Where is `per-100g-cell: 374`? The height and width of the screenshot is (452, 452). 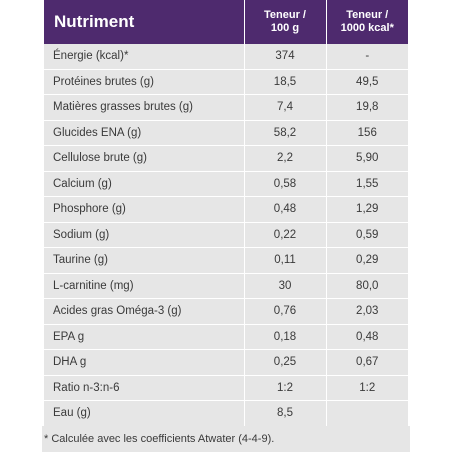 per-100g-cell: 374 is located at coordinates (285, 57).